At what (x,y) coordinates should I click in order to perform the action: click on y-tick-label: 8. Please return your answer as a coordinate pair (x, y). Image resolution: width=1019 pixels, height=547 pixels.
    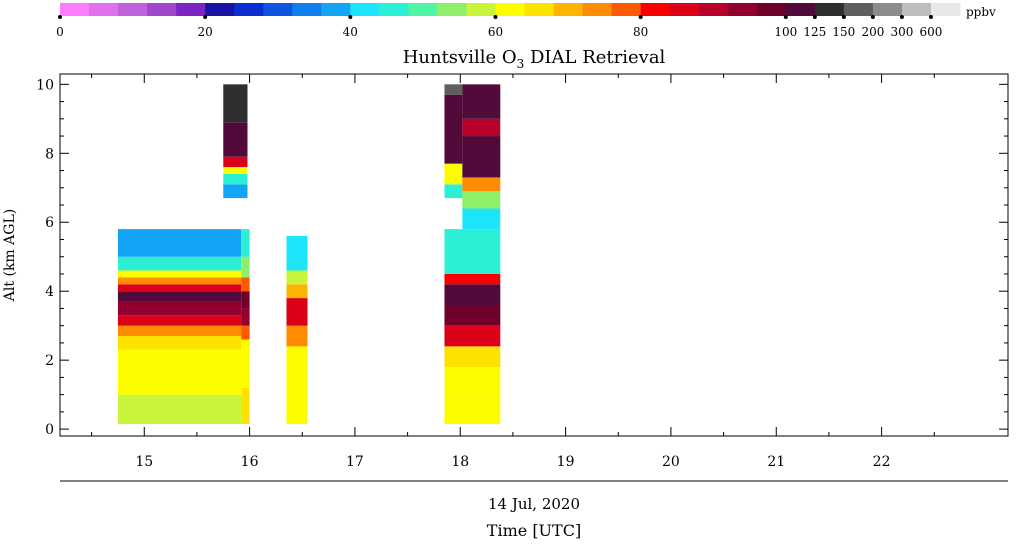
    Looking at the image, I should click on (49, 154).